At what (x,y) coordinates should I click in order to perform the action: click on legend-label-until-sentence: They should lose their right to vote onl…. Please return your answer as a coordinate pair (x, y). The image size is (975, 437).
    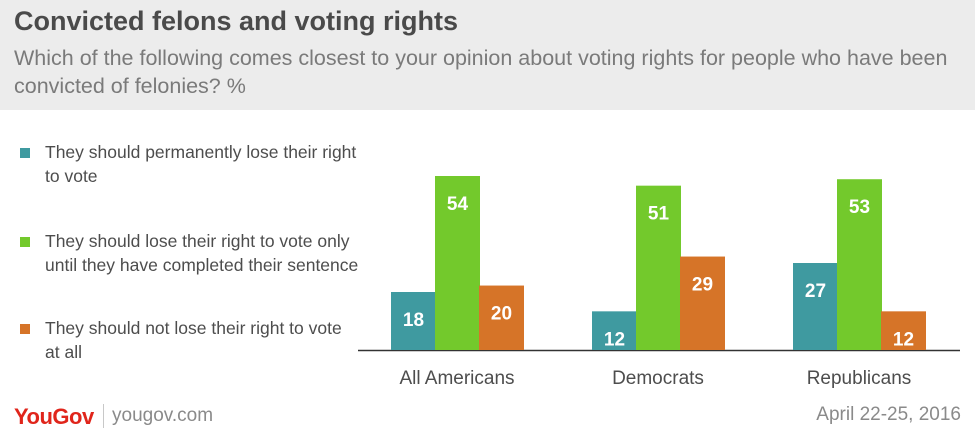
    Looking at the image, I should click on (202, 253).